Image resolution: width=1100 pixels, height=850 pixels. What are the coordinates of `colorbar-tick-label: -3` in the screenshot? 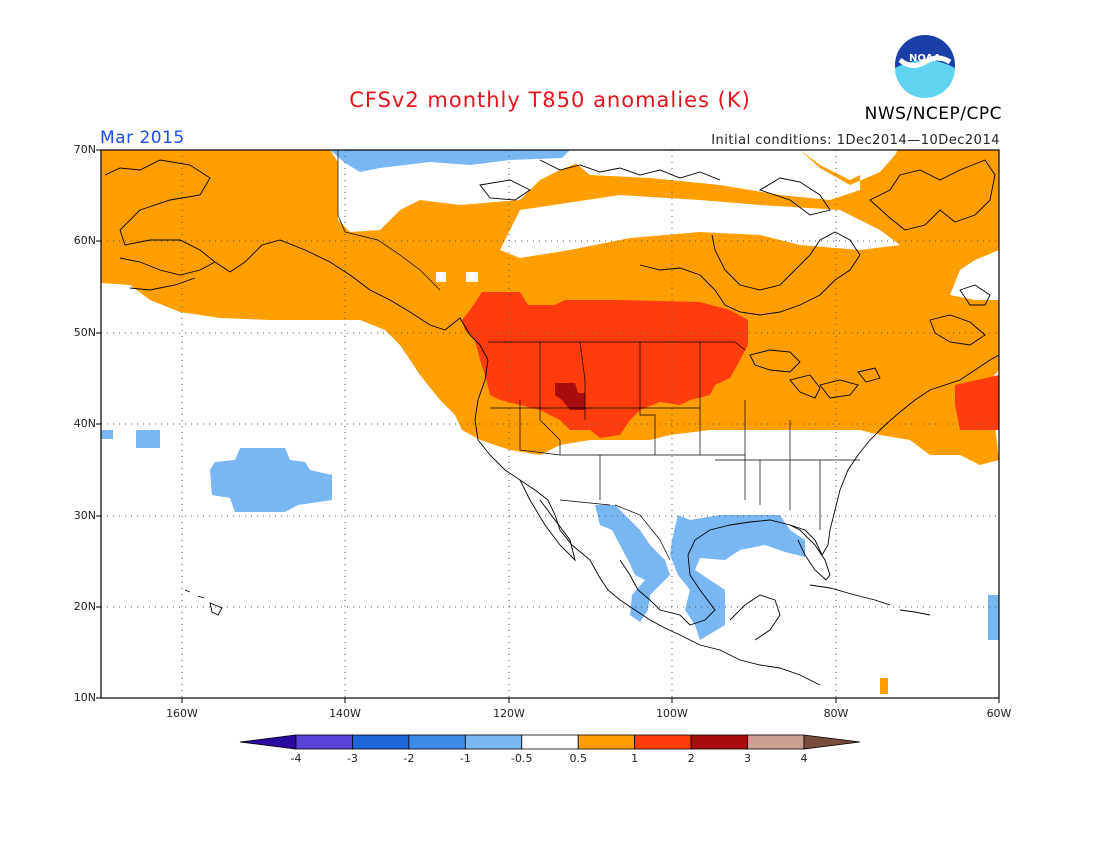 It's located at (352, 758).